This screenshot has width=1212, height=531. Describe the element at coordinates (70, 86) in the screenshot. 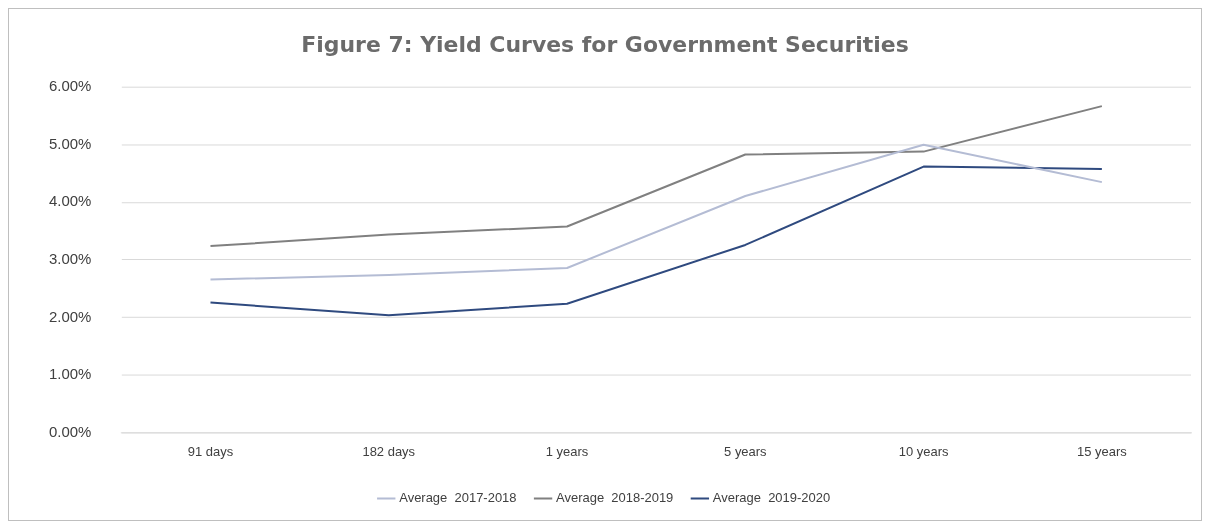

I see `y-tick-label: 6.00%` at that location.